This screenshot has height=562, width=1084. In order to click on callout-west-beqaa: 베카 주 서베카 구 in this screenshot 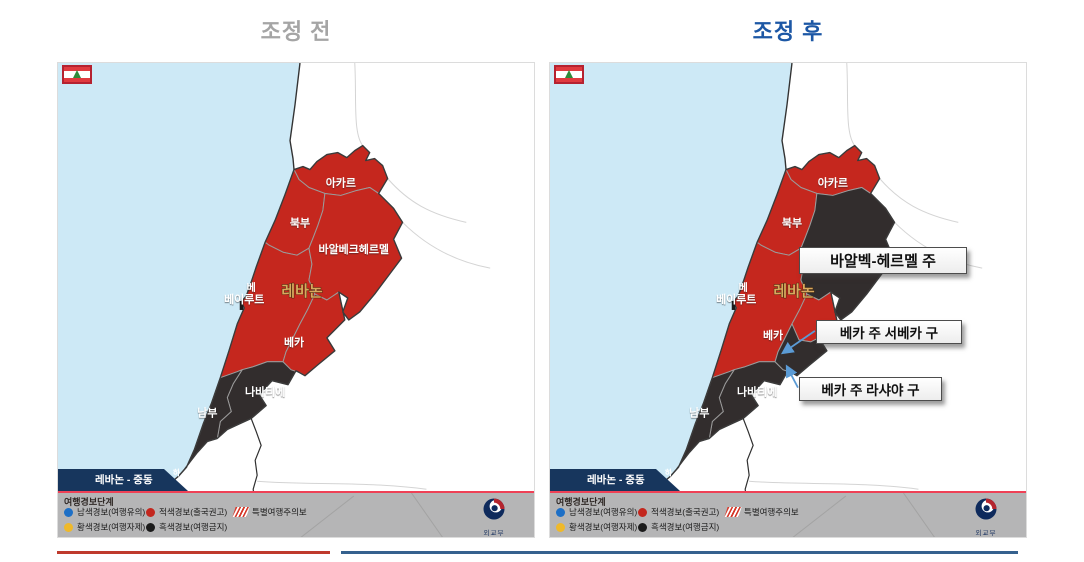, I will do `click(889, 332)`.